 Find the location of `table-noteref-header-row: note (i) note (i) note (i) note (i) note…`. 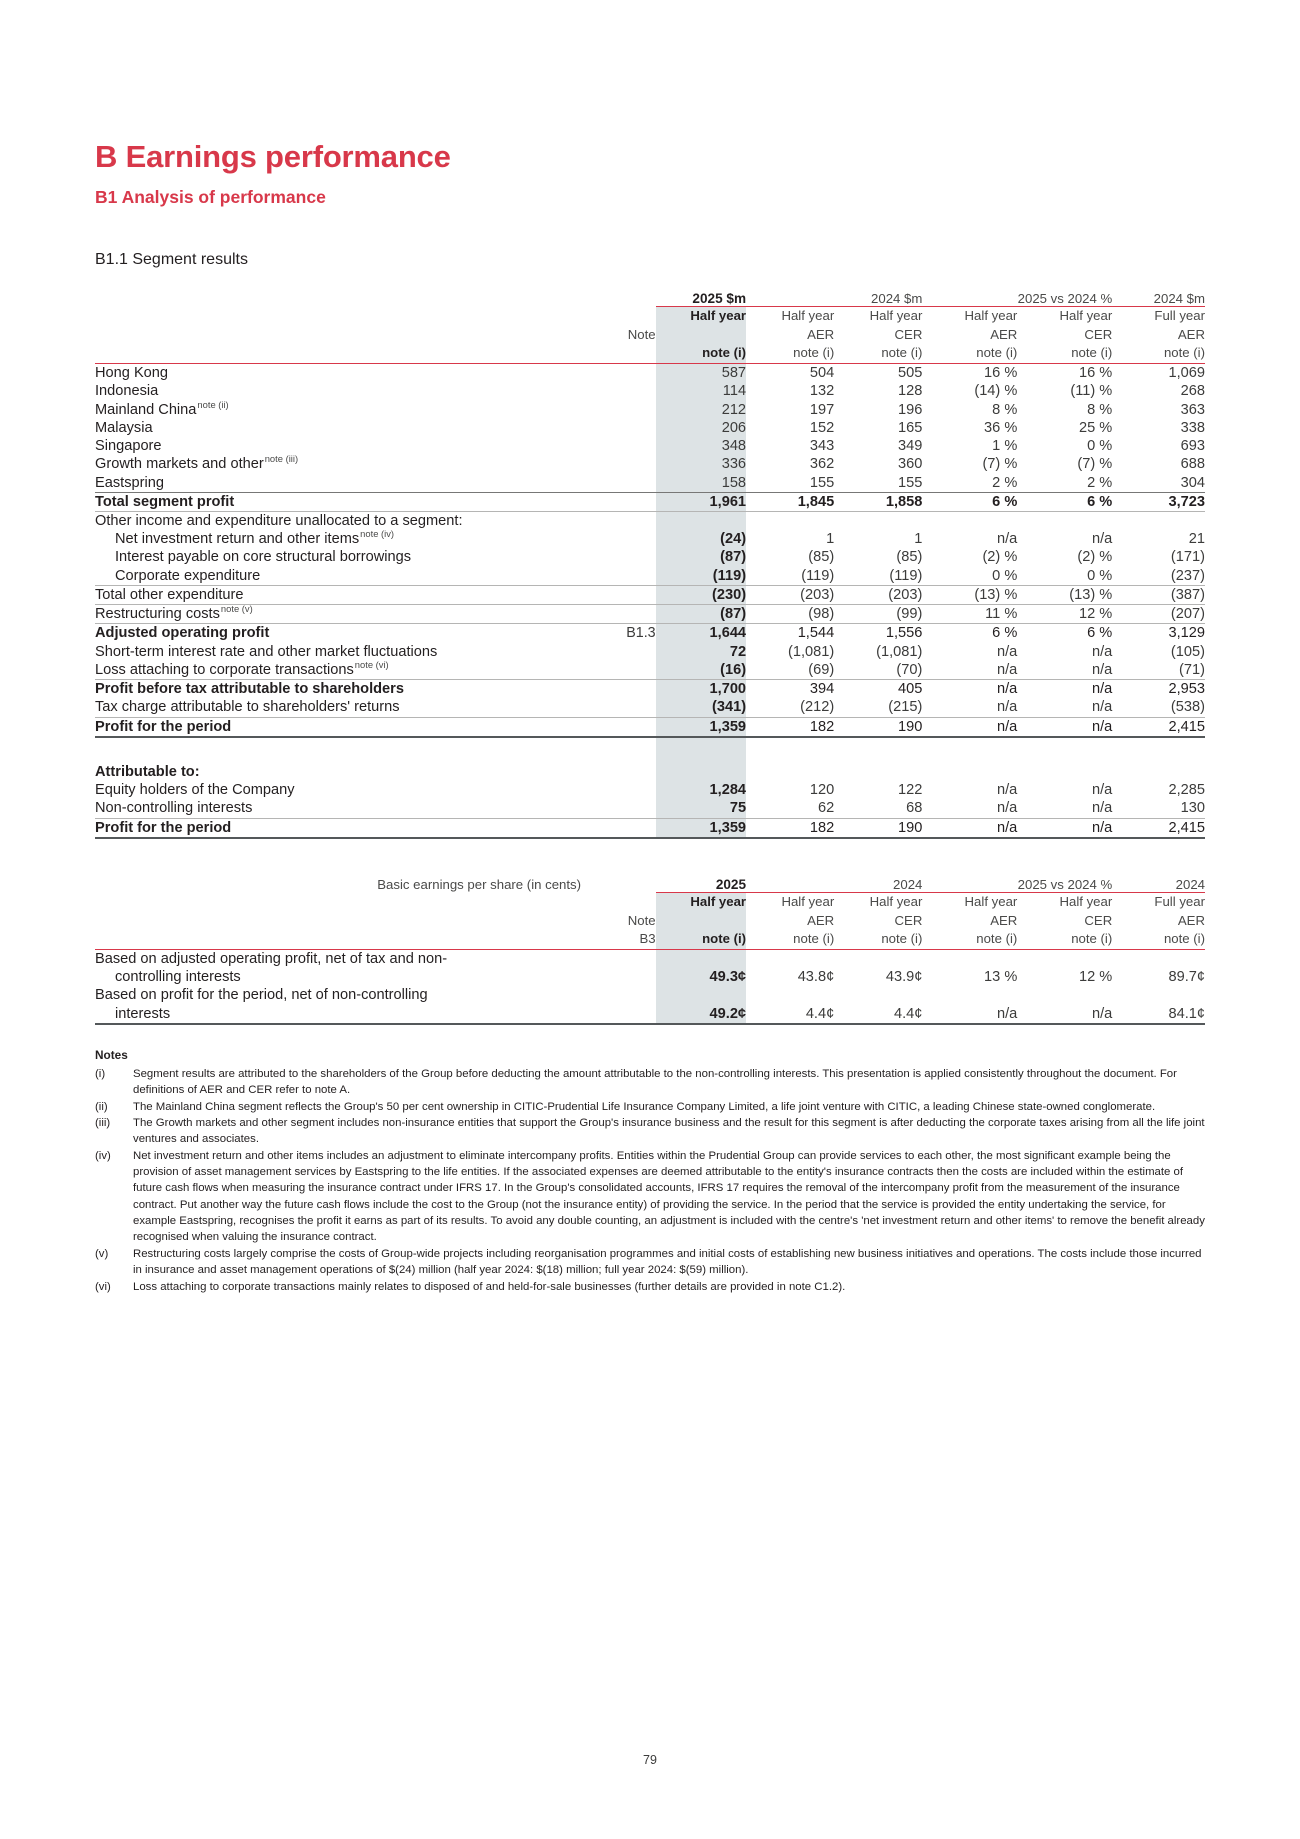

table-noteref-header-row: note (i) note (i) note (i) note (i) note… is located at coordinates (650, 354).